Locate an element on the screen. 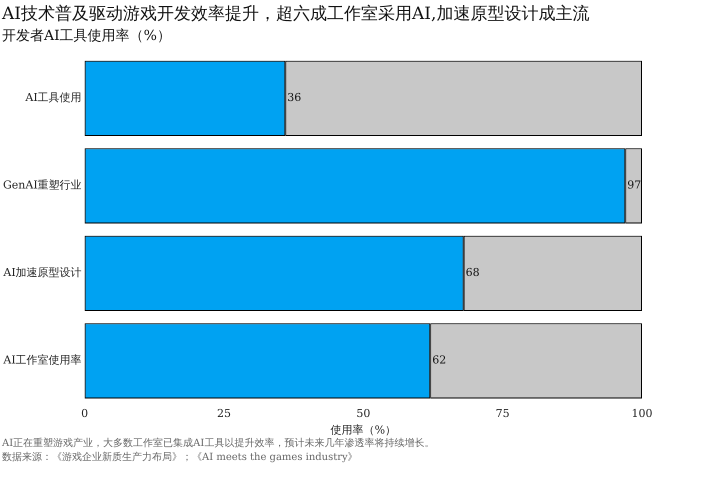 The image size is (714, 500). x-tick-label: 0 is located at coordinates (84, 413).